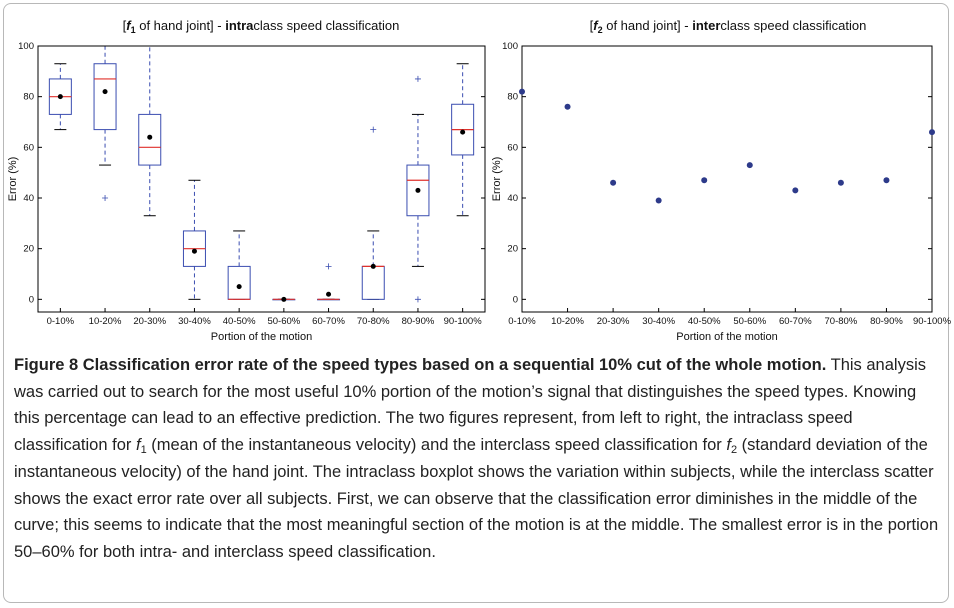 The height and width of the screenshot is (608, 954). I want to click on caption-subscript: 2, so click(734, 450).